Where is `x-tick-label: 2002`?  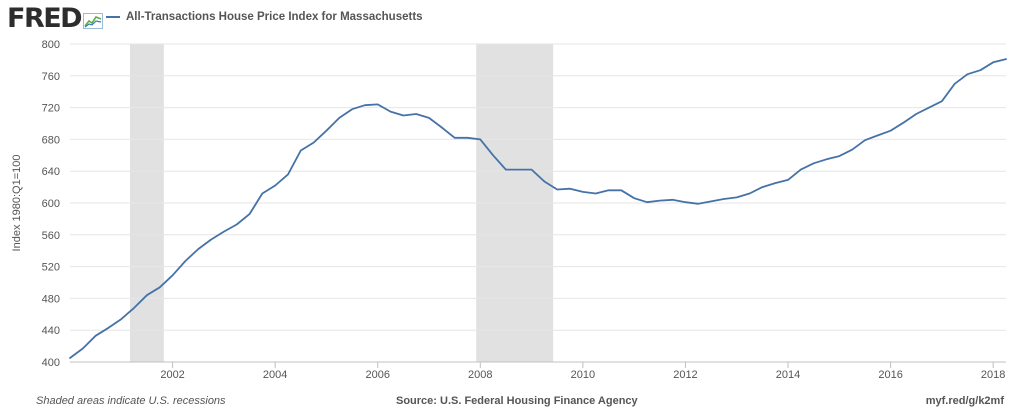
x-tick-label: 2002 is located at coordinates (172, 375).